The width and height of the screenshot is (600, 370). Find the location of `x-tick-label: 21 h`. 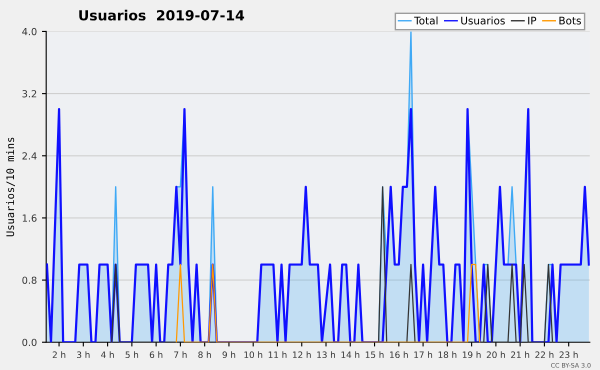

x-tick-label: 21 h is located at coordinates (520, 354).